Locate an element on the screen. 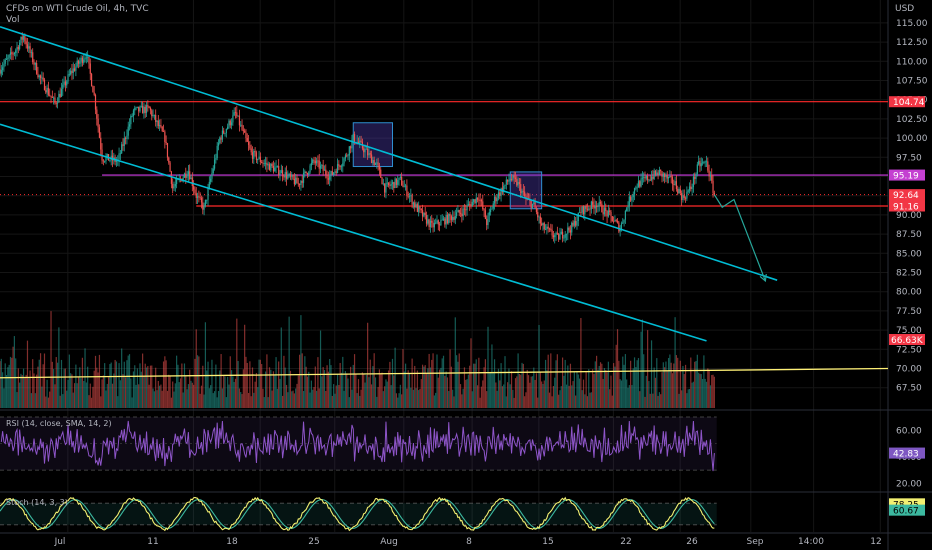  time-tick-label: 26 is located at coordinates (692, 542).